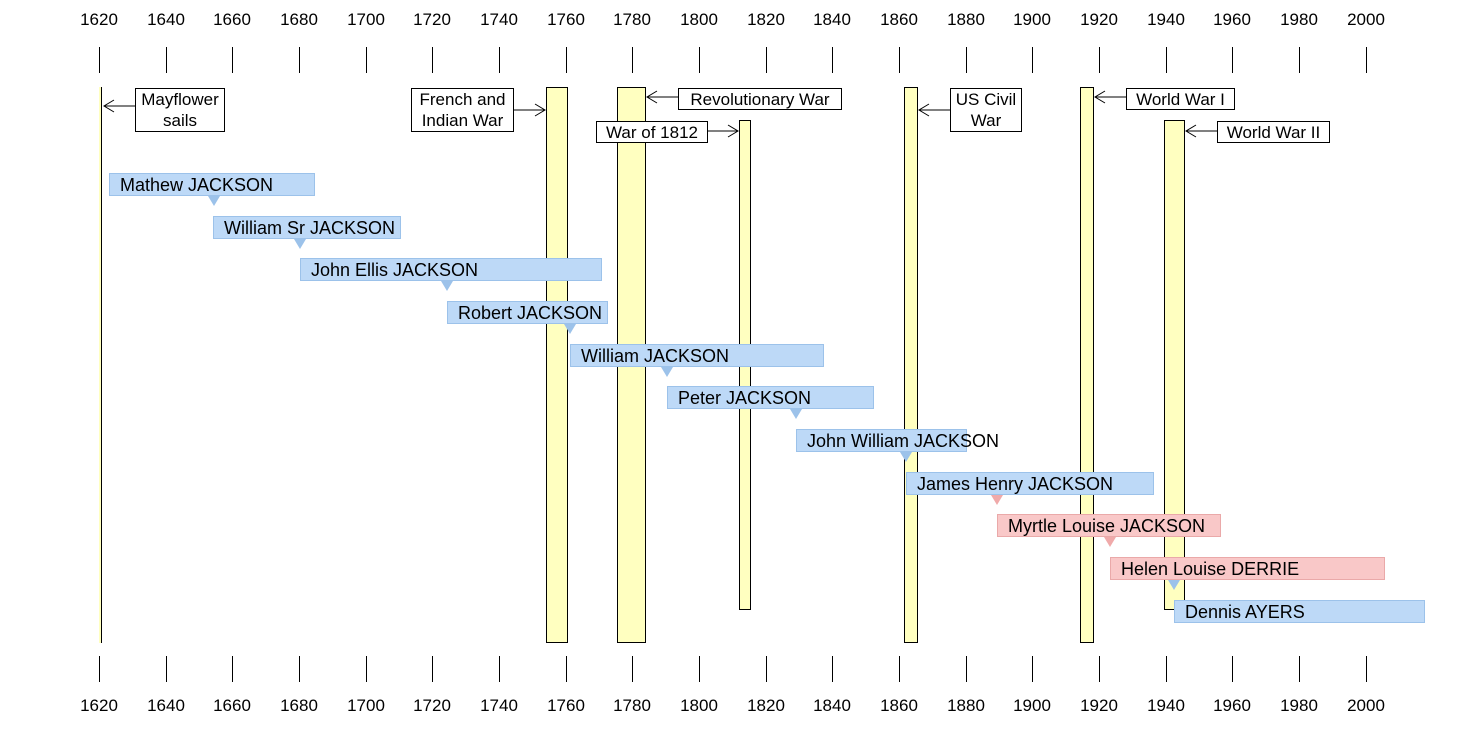 The height and width of the screenshot is (742, 1467). Describe the element at coordinates (119, 106) in the screenshot. I see `mayflower-arrow` at that location.